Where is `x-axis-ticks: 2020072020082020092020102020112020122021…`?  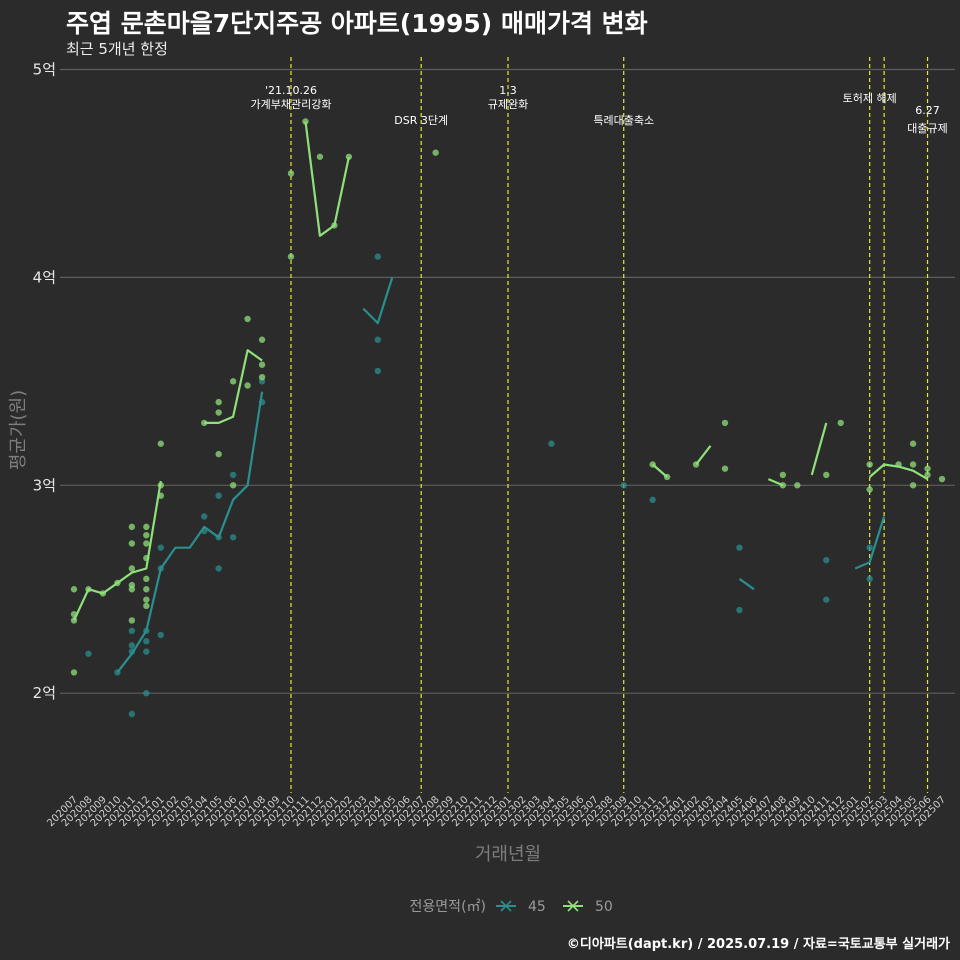
x-axis-ticks: 2020072020082020092020102020112020122021… is located at coordinates (496, 811).